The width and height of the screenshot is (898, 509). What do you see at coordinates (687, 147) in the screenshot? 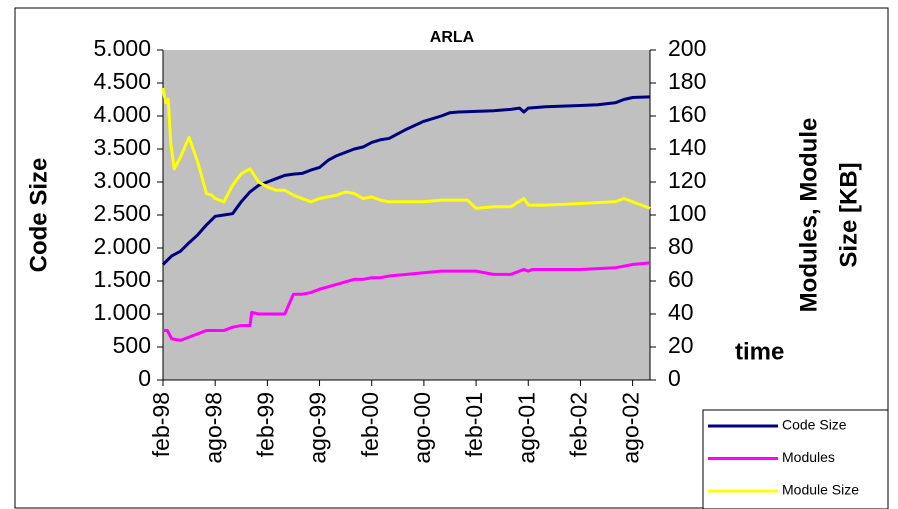
I see `y2-tick-label: 140` at bounding box center [687, 147].